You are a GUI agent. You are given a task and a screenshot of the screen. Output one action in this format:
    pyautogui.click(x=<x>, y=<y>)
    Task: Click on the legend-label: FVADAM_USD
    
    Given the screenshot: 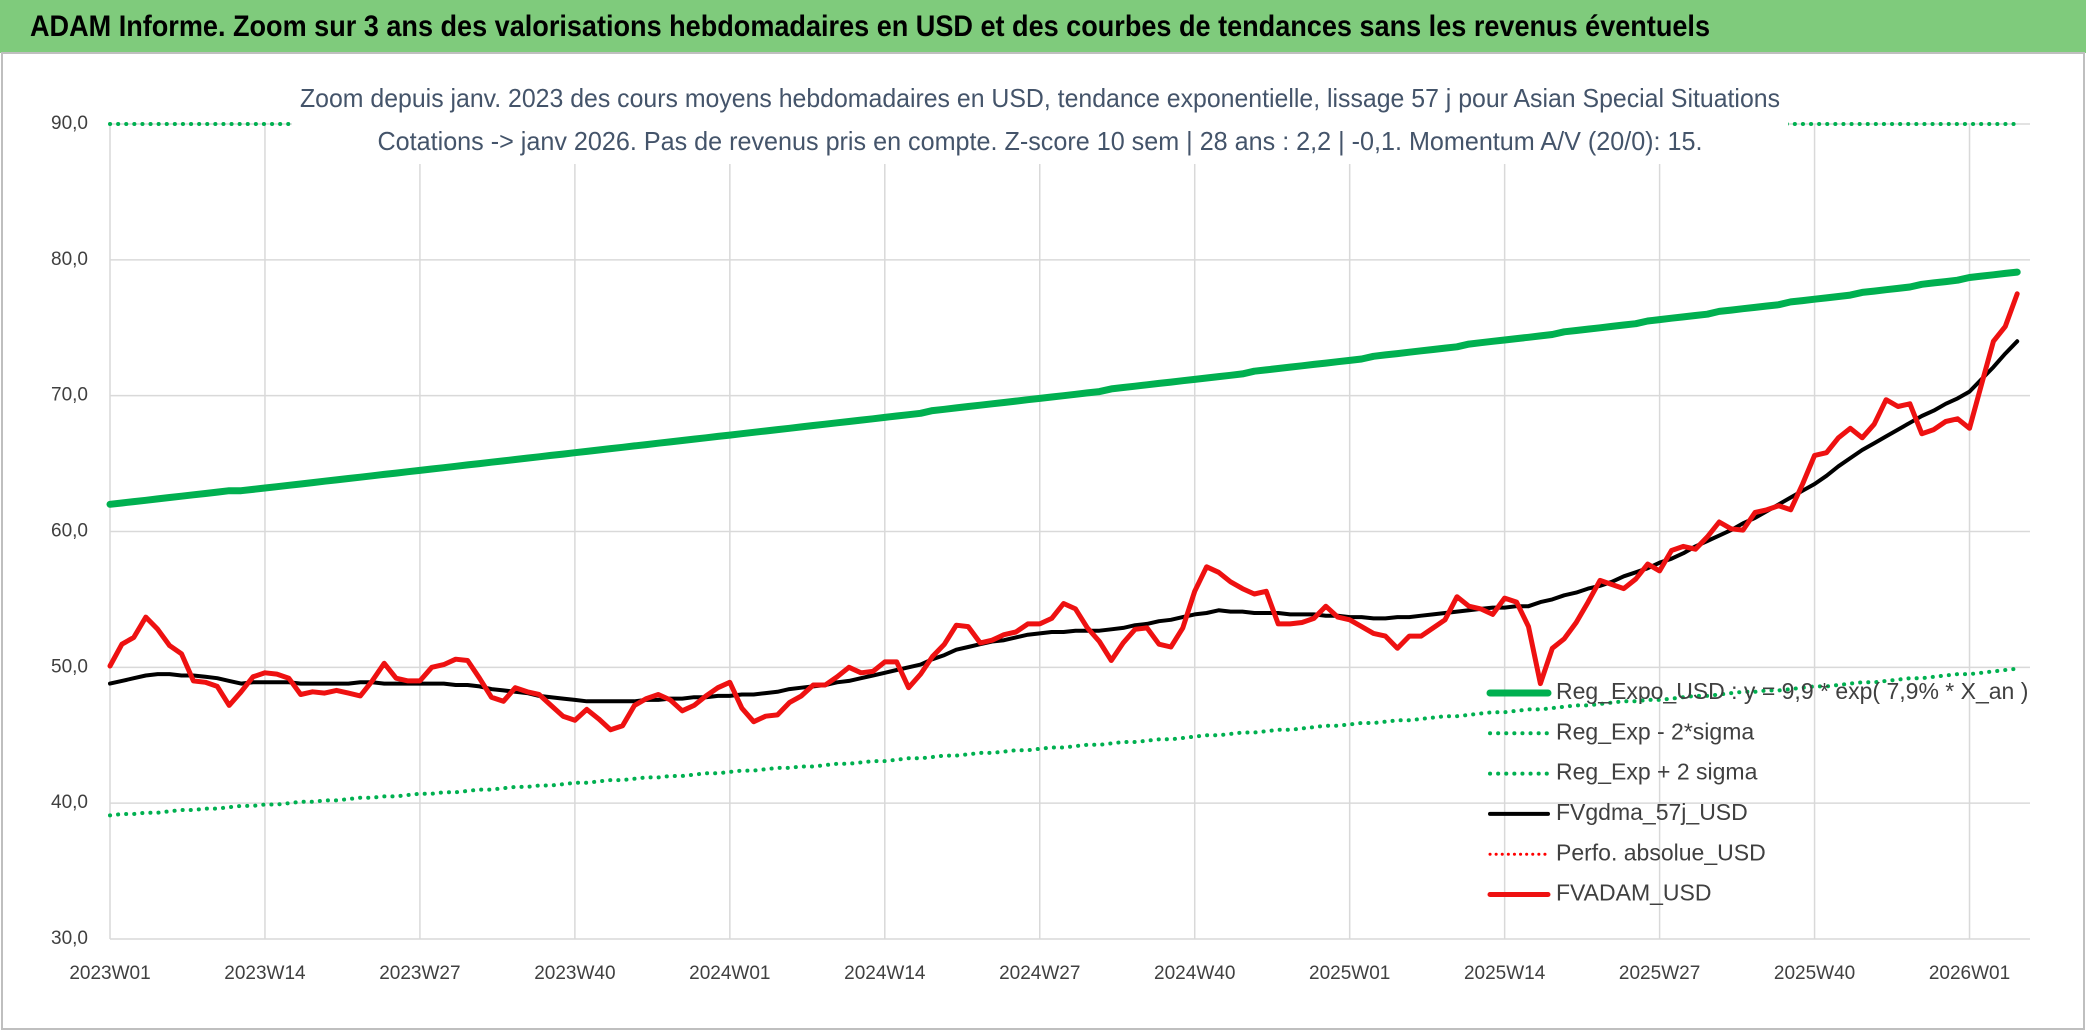 What is the action you would take?
    pyautogui.click(x=1634, y=893)
    